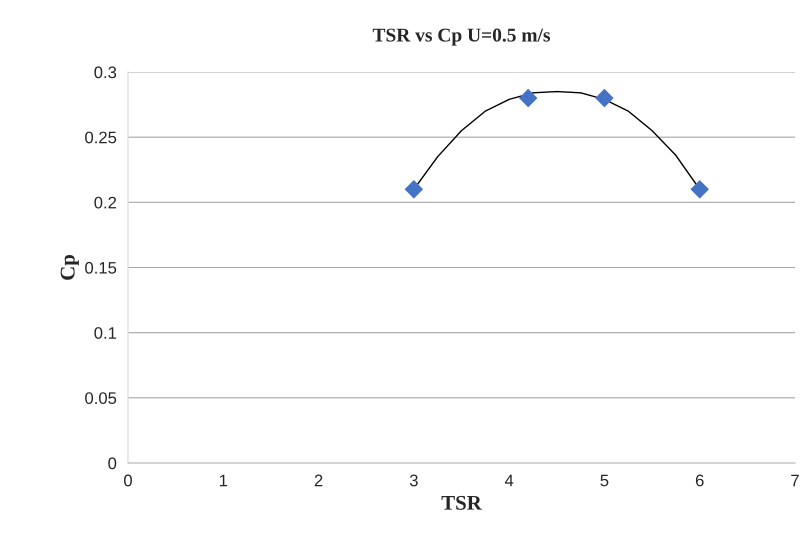 The width and height of the screenshot is (805, 555). I want to click on y-tick-label: 0, so click(112, 463).